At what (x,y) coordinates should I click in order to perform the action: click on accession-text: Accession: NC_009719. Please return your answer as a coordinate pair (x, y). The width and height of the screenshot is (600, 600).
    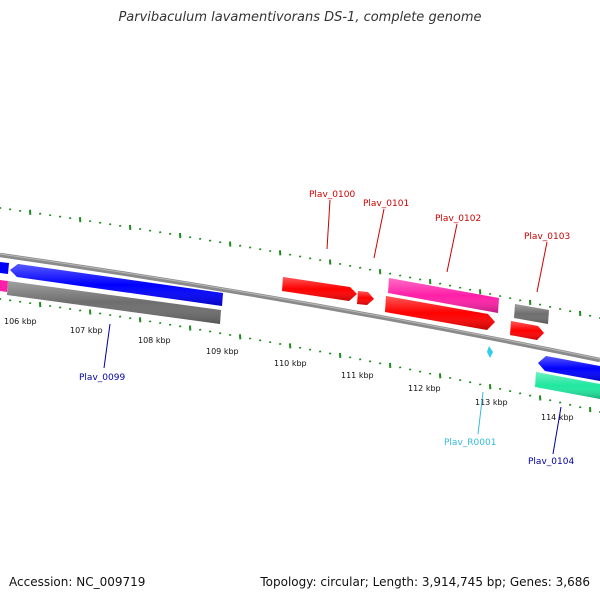
    Looking at the image, I should click on (77, 582).